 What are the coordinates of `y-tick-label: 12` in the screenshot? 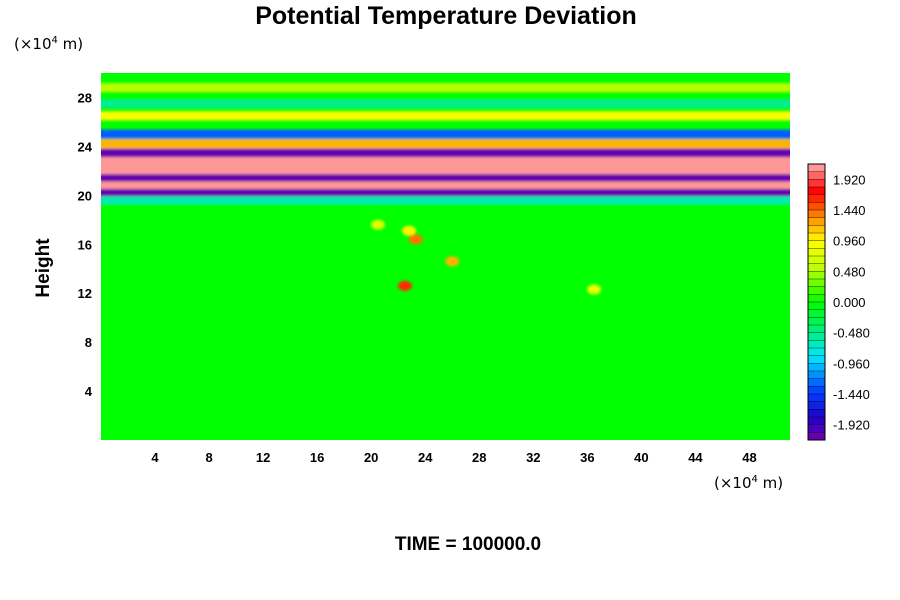 It's located at (85, 293).